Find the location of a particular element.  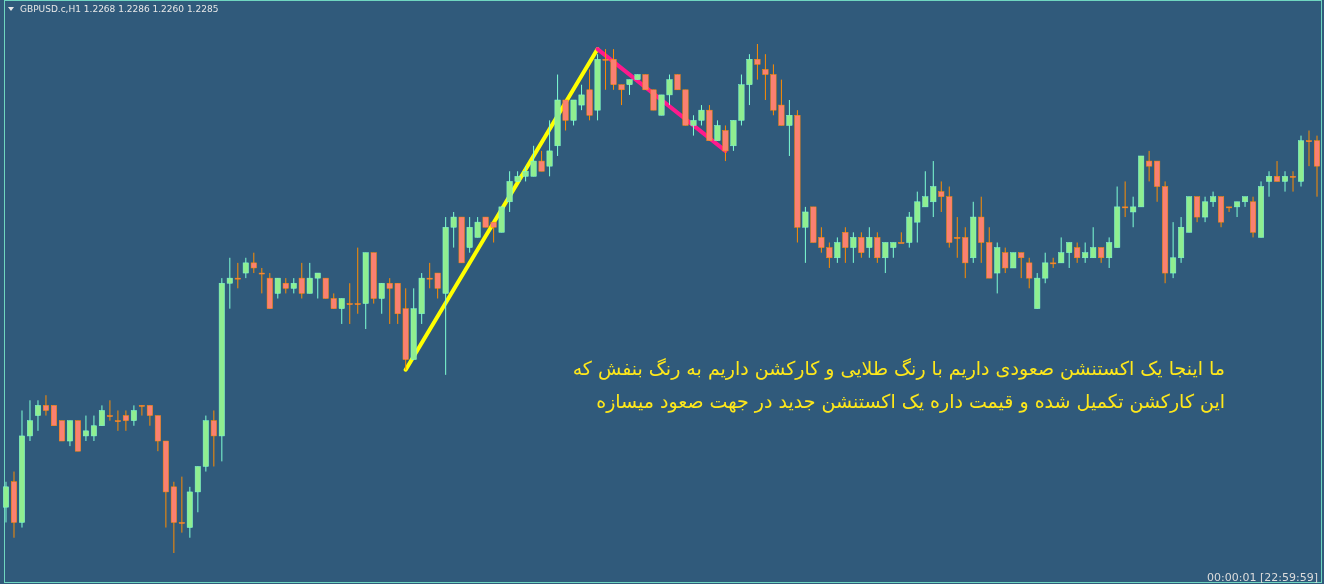

chart-title: GBPUSD.c,H1 1.2268 1.2286 1.2260 1.2285 is located at coordinates (119, 9).